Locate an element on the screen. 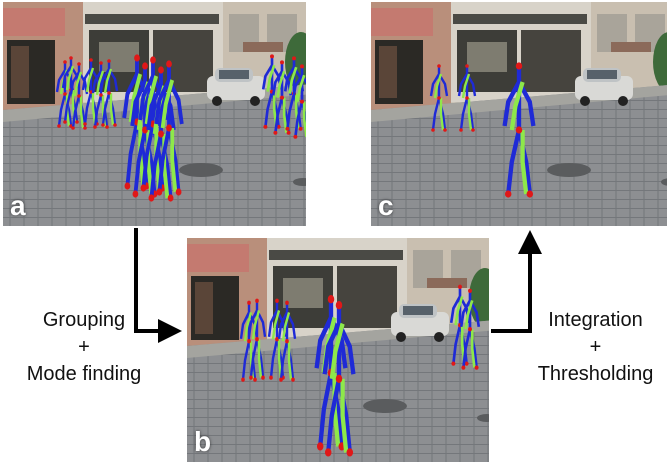 The height and width of the screenshot is (463, 667). step-label-grouping: Grouping + Mode finding is located at coordinates (84, 347).